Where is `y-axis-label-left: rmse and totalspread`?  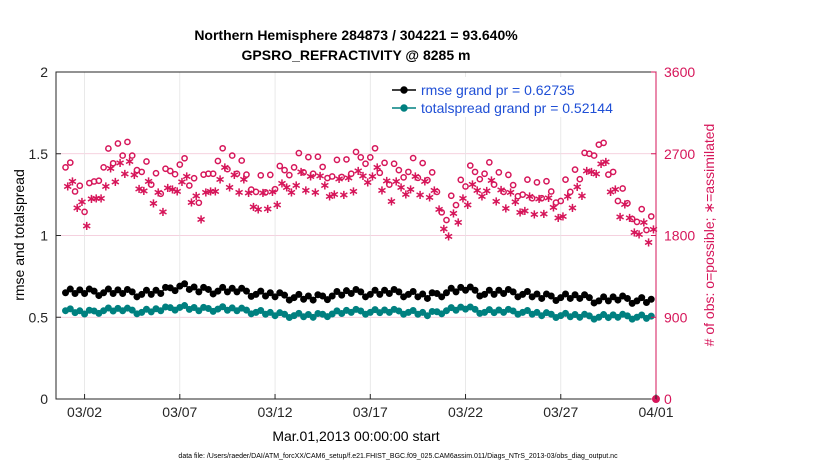
y-axis-label-left: rmse and totalspread is located at coordinates (19, 235).